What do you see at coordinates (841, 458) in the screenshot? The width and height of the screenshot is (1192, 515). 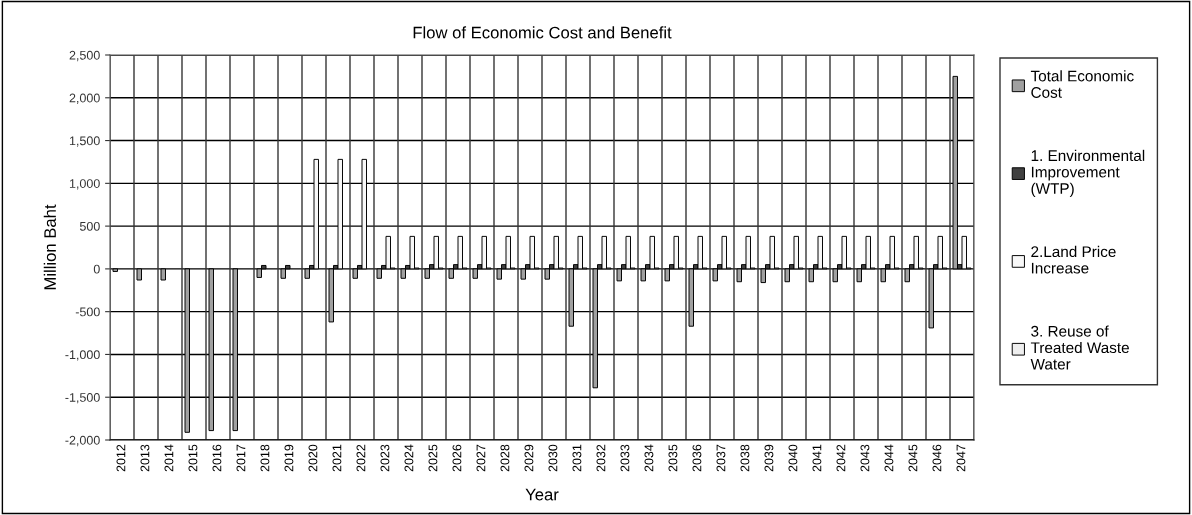 I see `x-tick-label: 2042` at bounding box center [841, 458].